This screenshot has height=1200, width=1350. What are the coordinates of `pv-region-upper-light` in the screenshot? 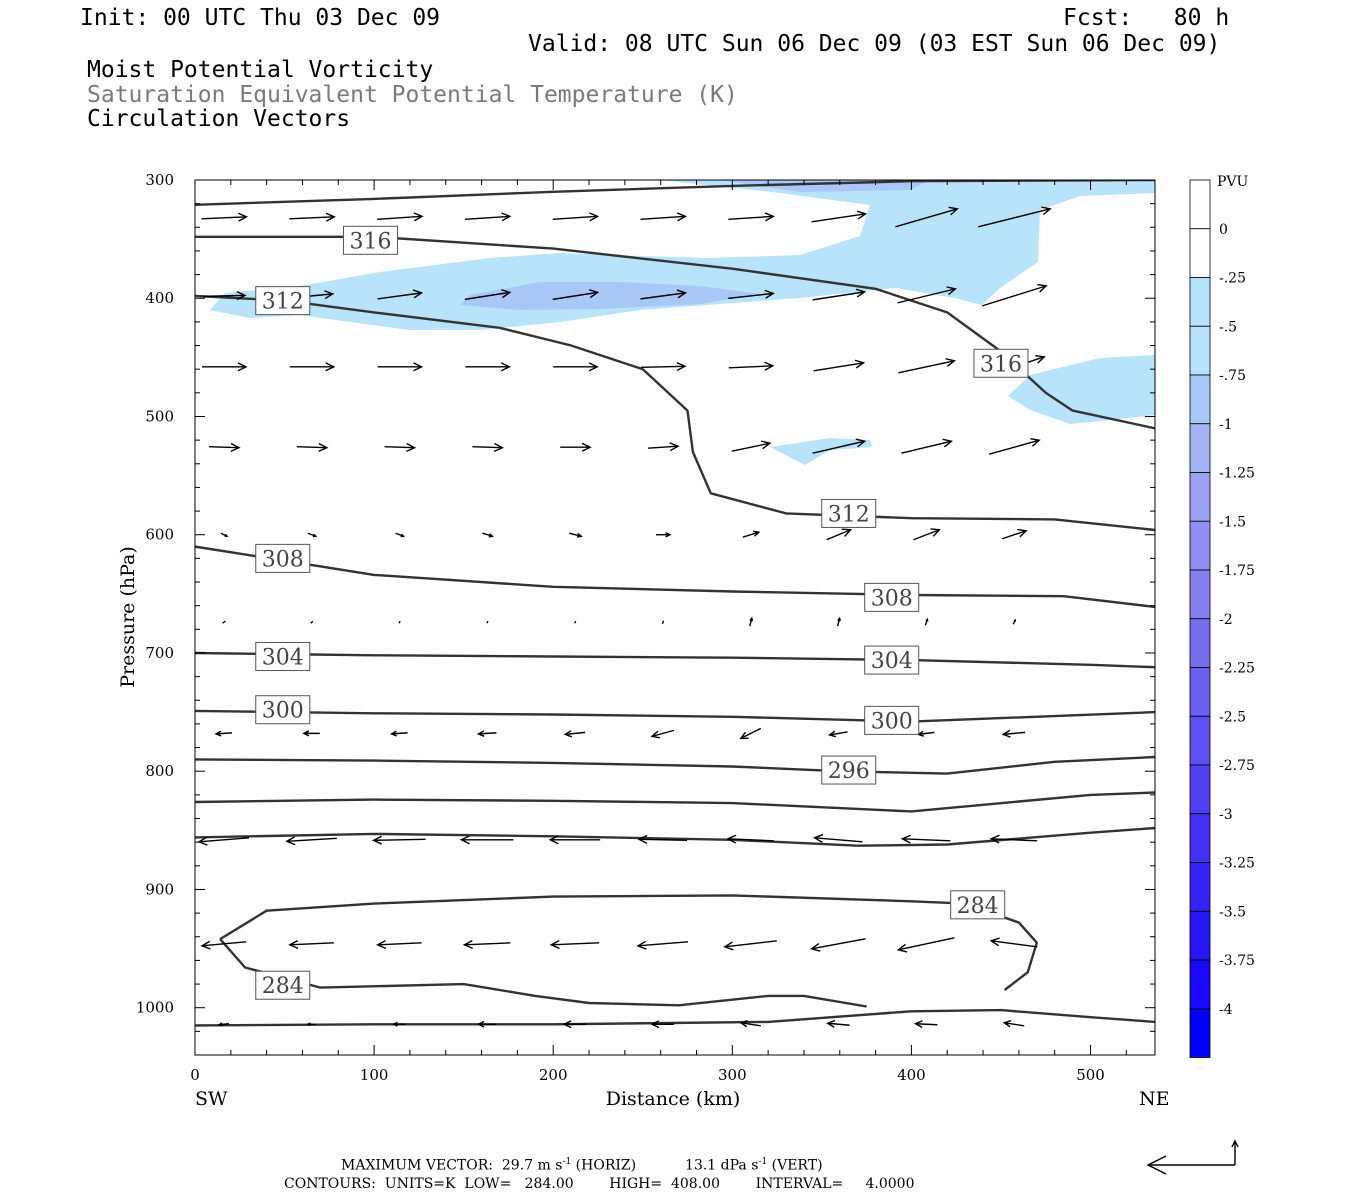 It's located at (682, 255).